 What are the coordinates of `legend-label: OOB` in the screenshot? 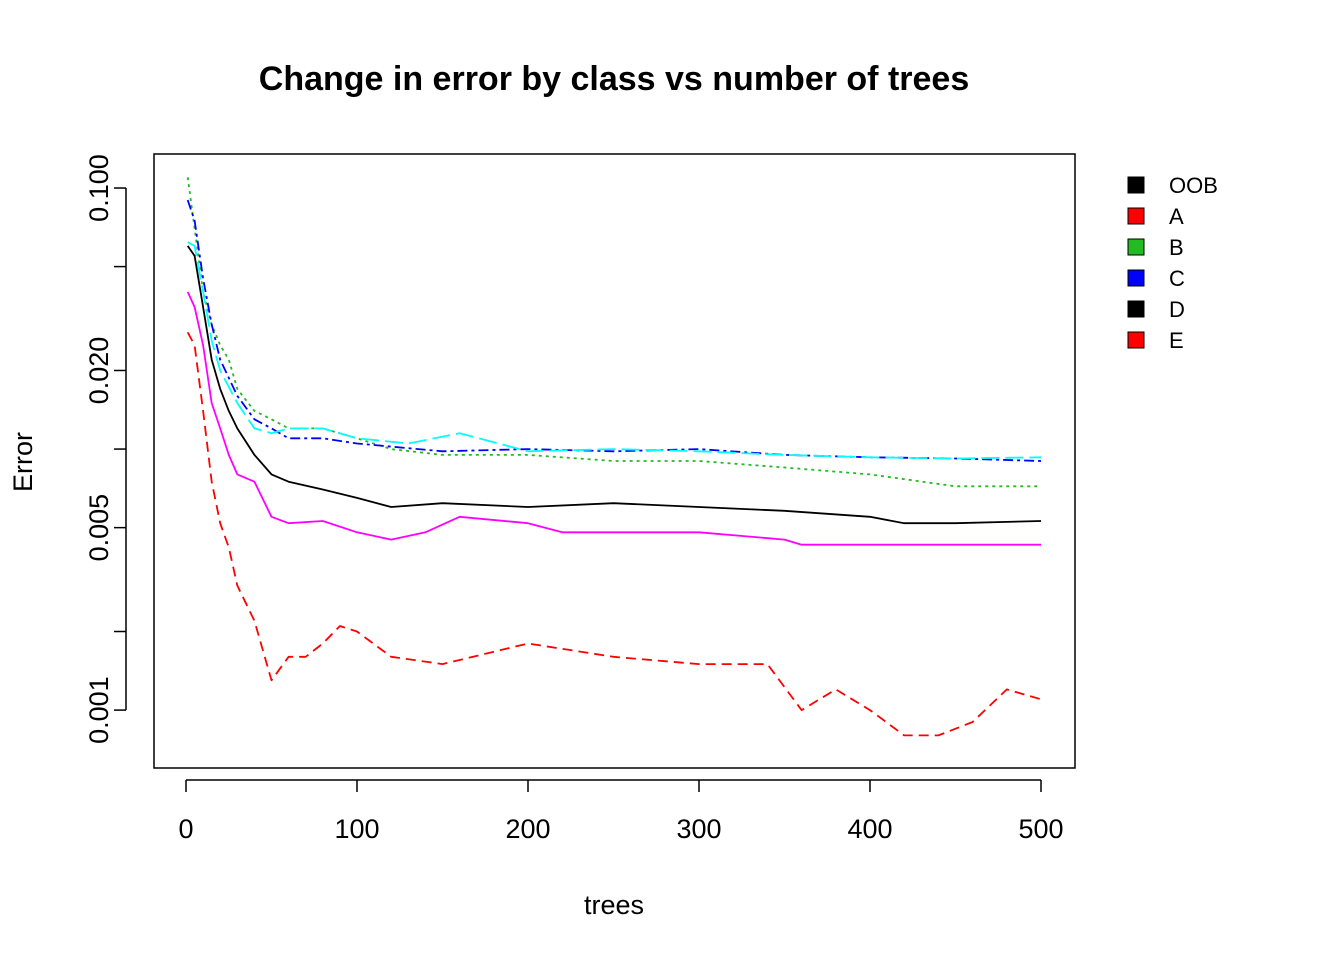 It's located at (1193, 185).